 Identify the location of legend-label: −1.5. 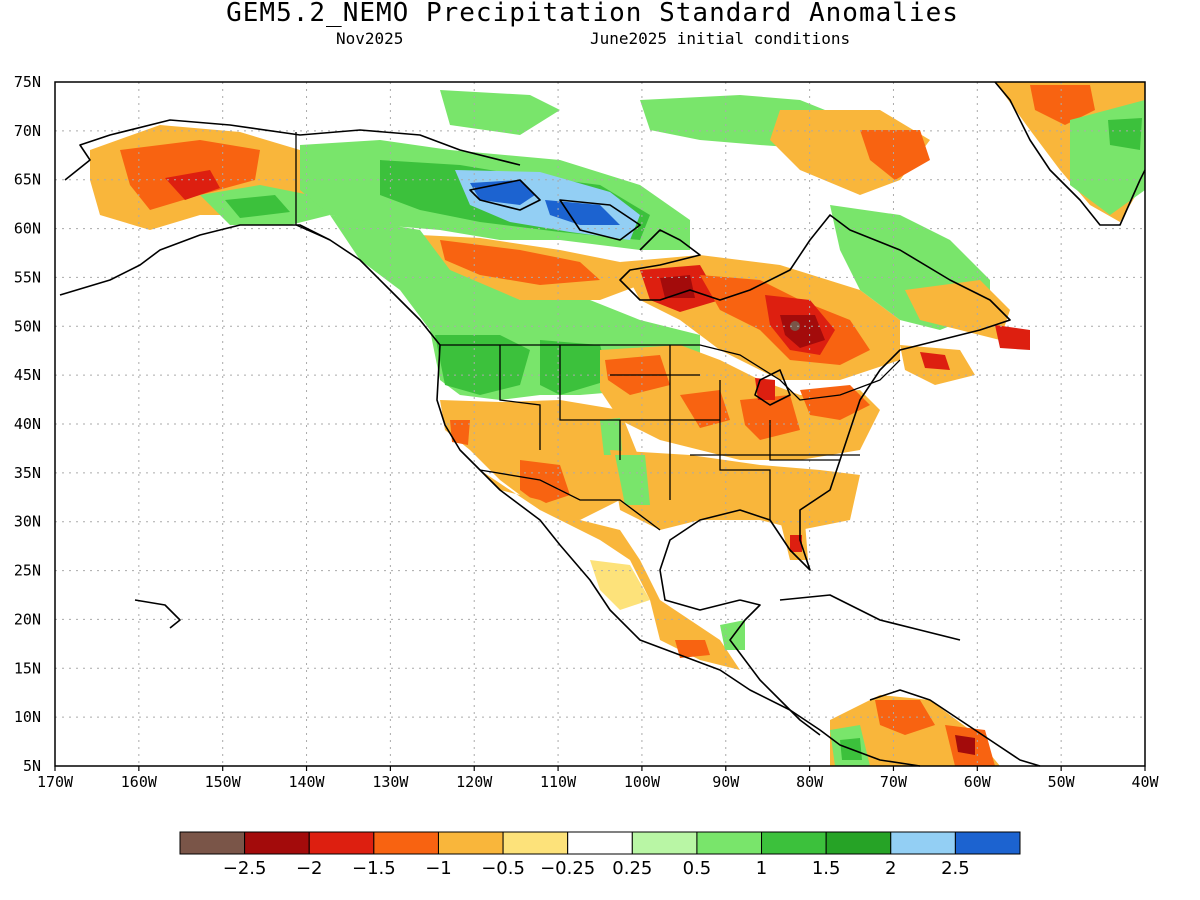
(374, 868).